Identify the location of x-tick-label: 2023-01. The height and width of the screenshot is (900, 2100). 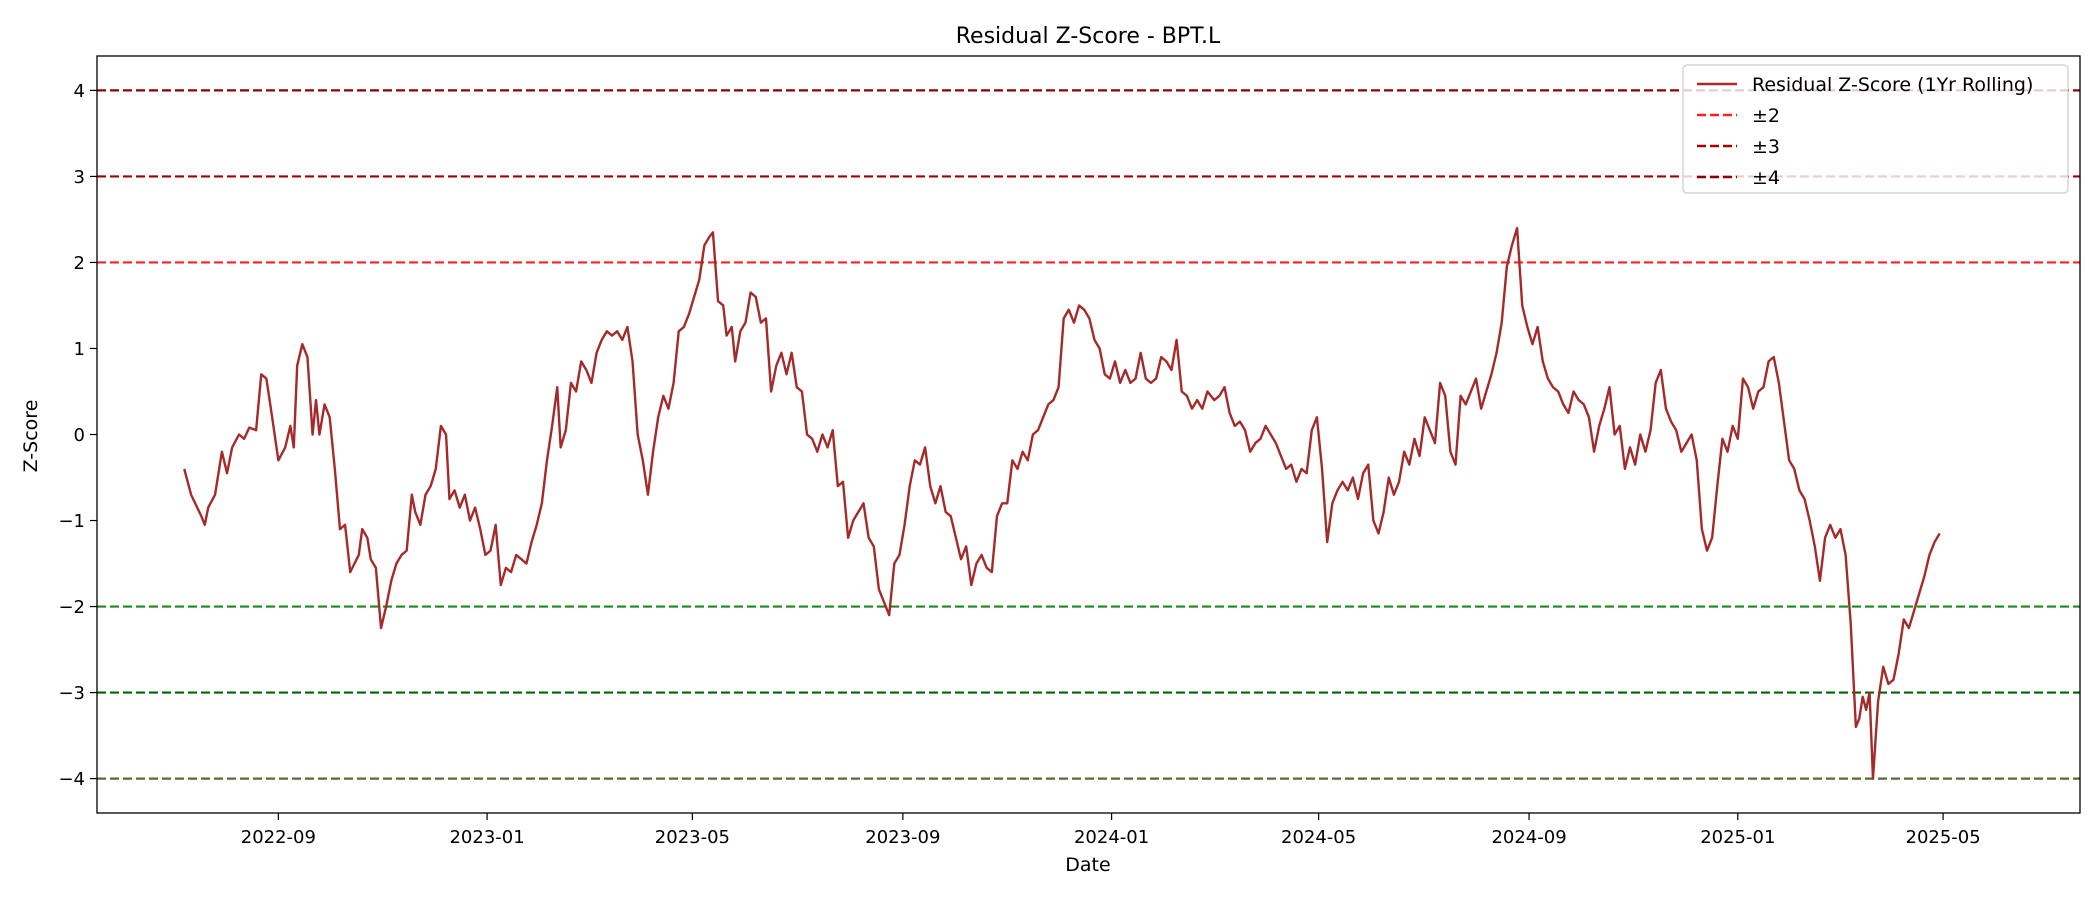
(486, 837).